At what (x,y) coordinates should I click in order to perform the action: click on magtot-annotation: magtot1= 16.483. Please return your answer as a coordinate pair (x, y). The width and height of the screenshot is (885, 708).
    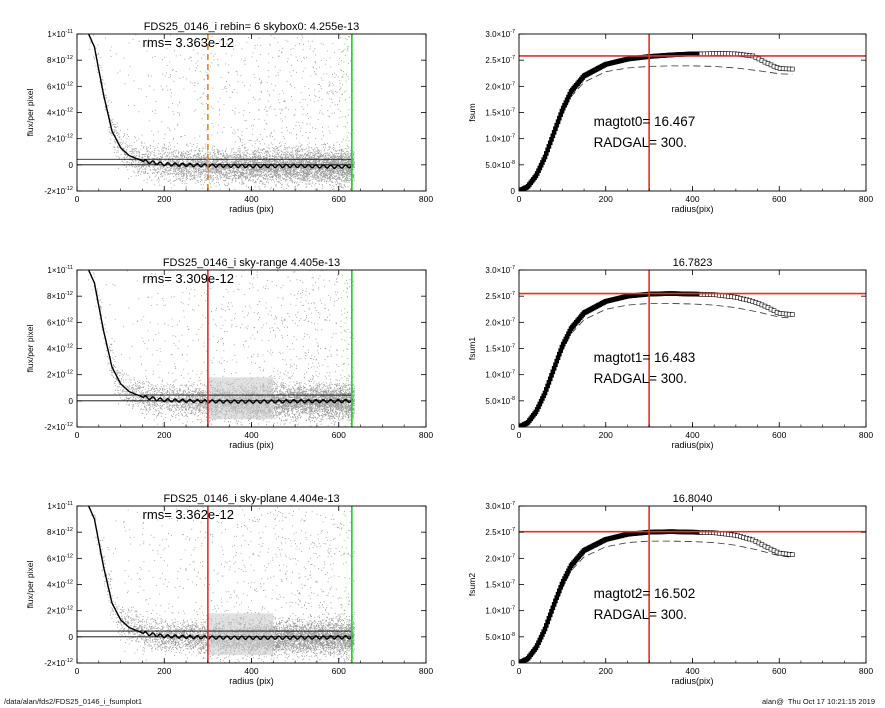
    Looking at the image, I should click on (645, 357).